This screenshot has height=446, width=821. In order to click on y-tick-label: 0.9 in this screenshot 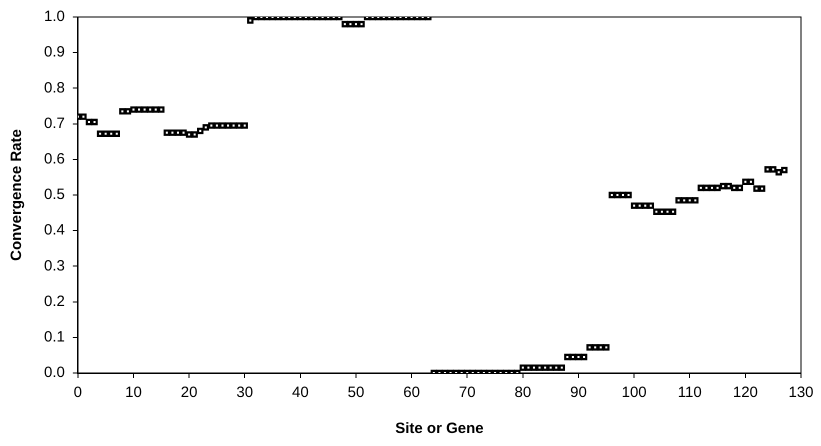, I will do `click(54, 52)`.